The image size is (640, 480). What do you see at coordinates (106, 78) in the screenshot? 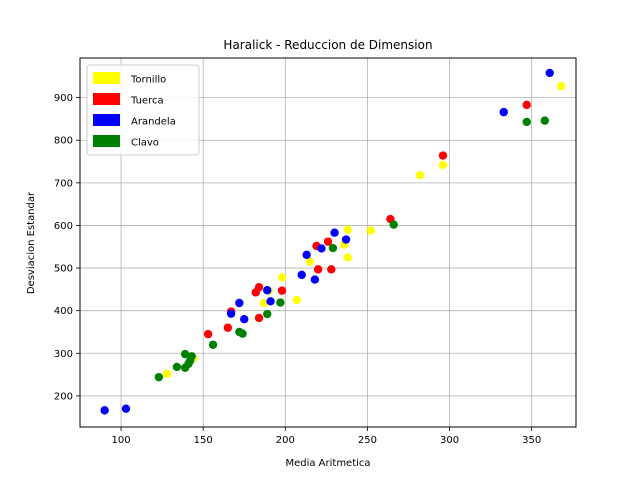
I see `legend-swatch-tornillo` at bounding box center [106, 78].